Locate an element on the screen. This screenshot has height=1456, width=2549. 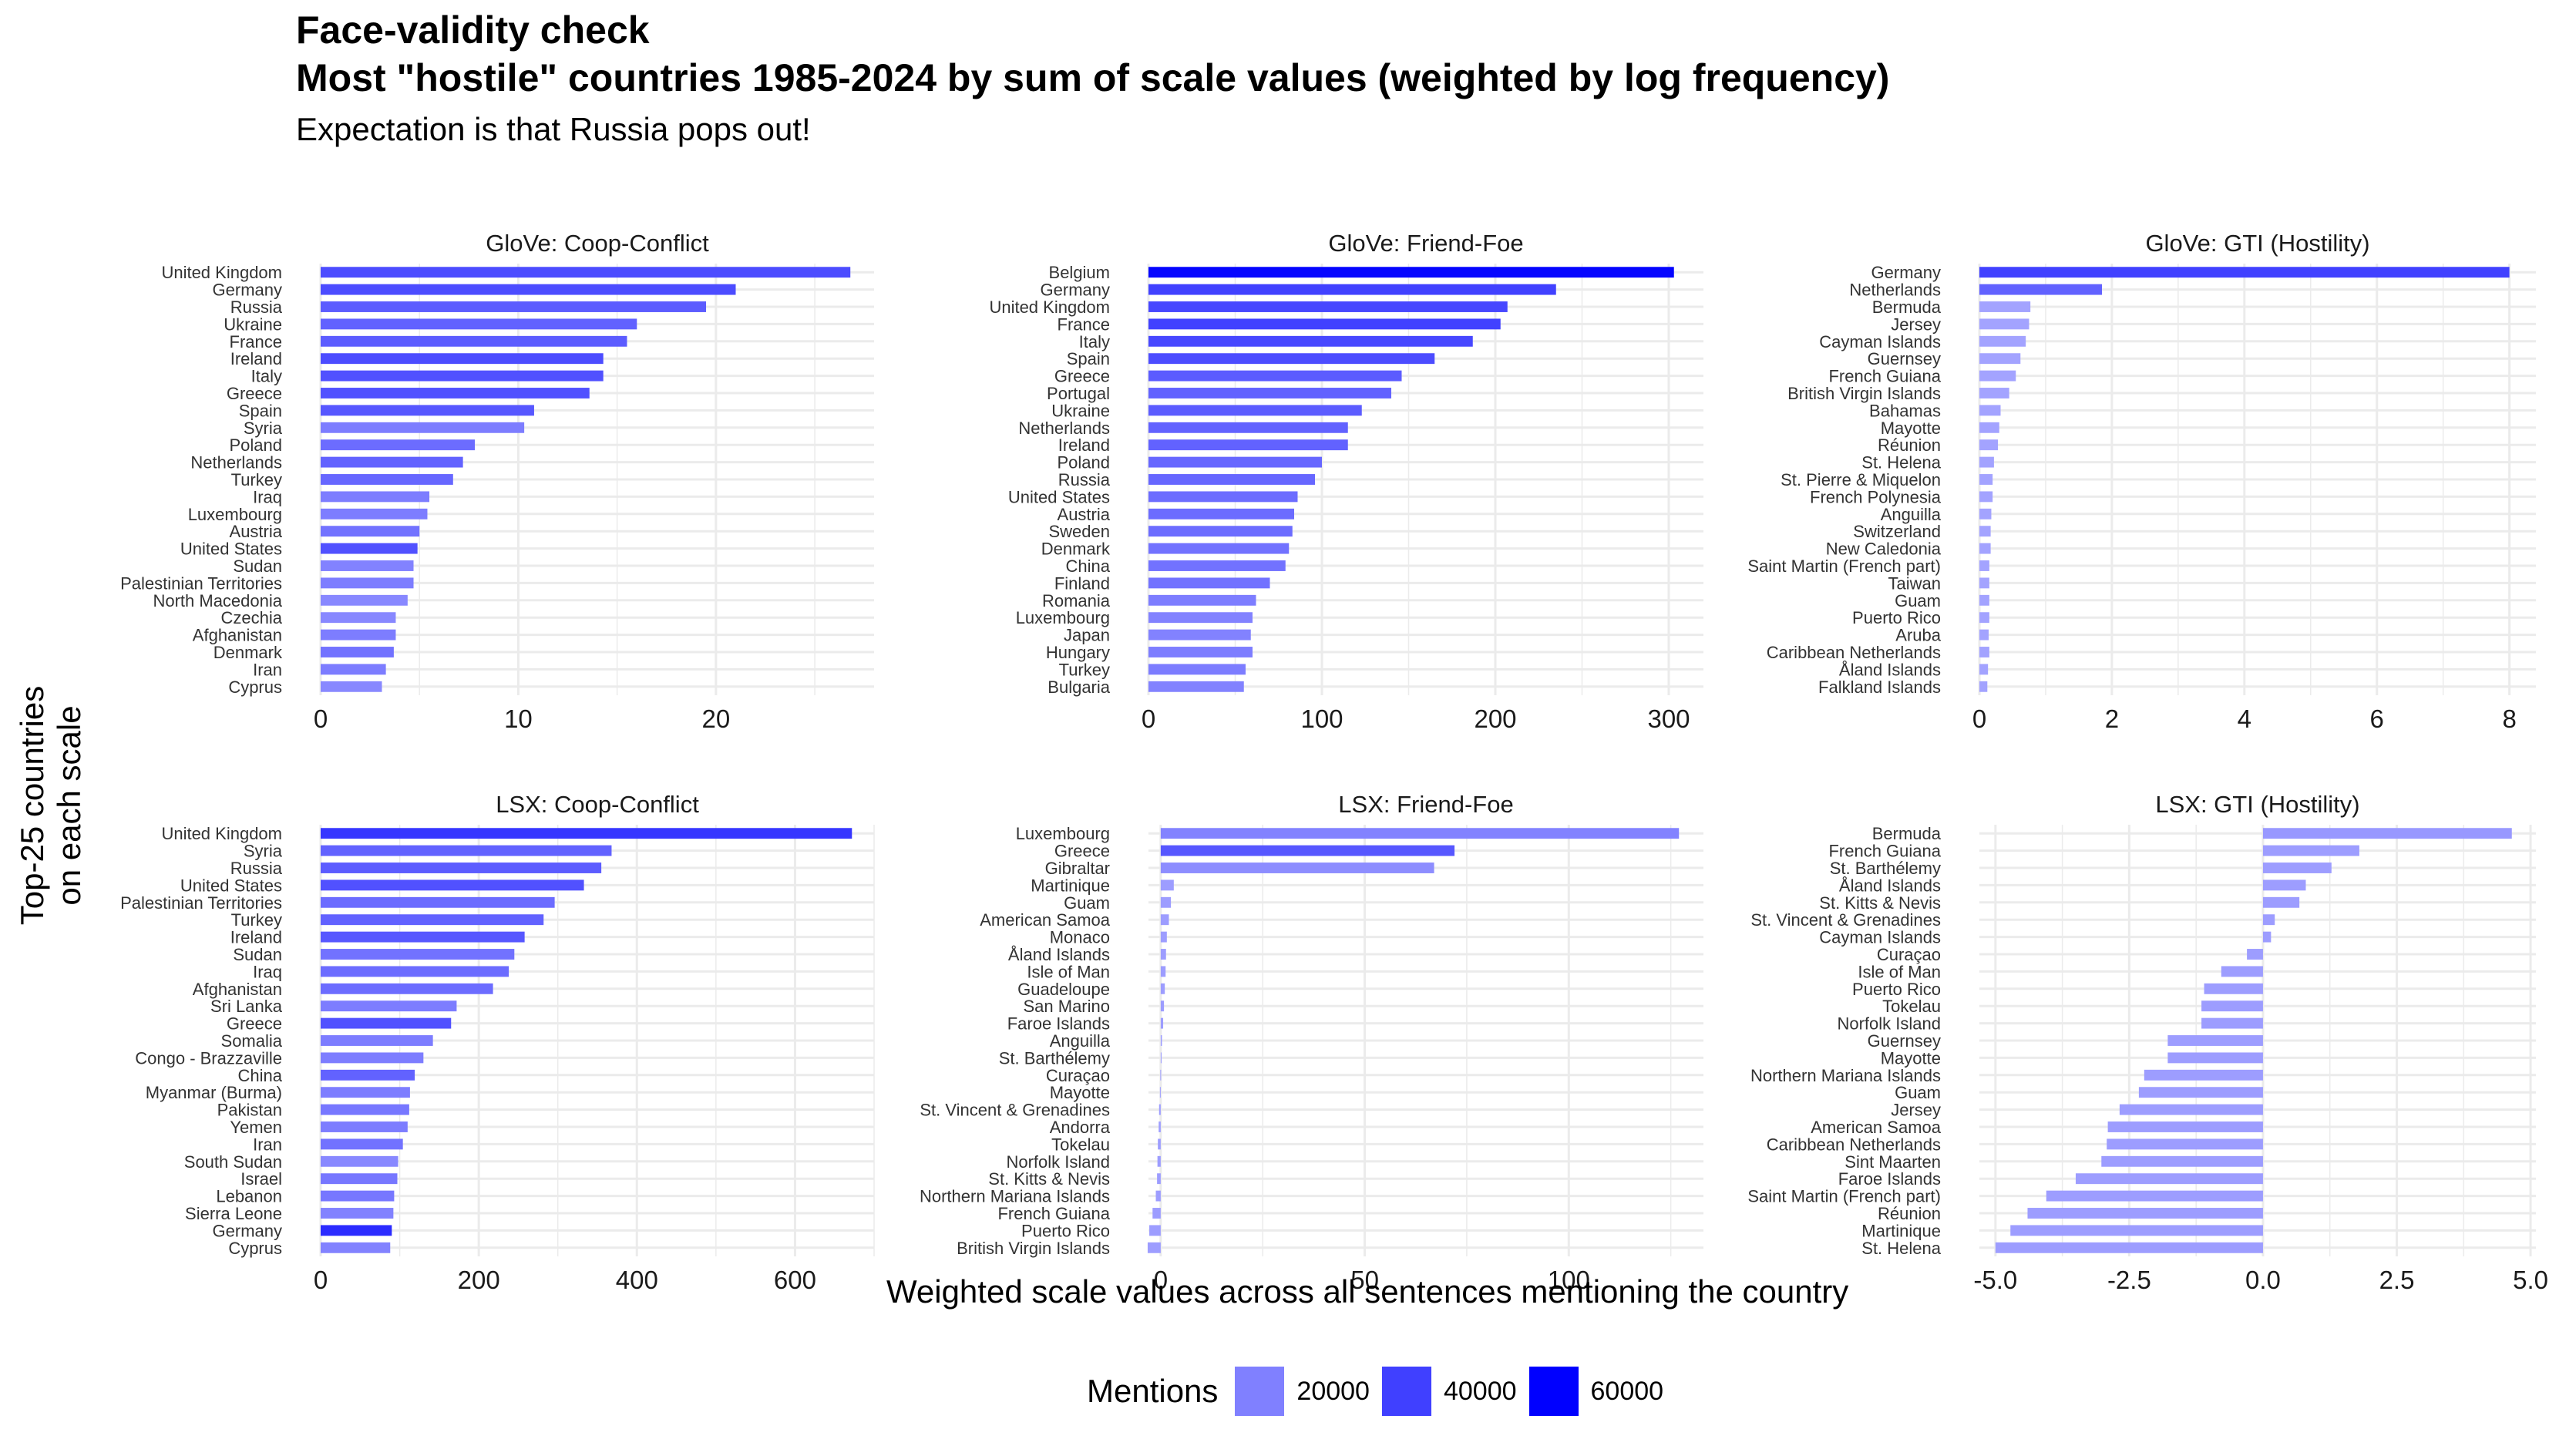
category-label: Netherlands is located at coordinates (1895, 290).